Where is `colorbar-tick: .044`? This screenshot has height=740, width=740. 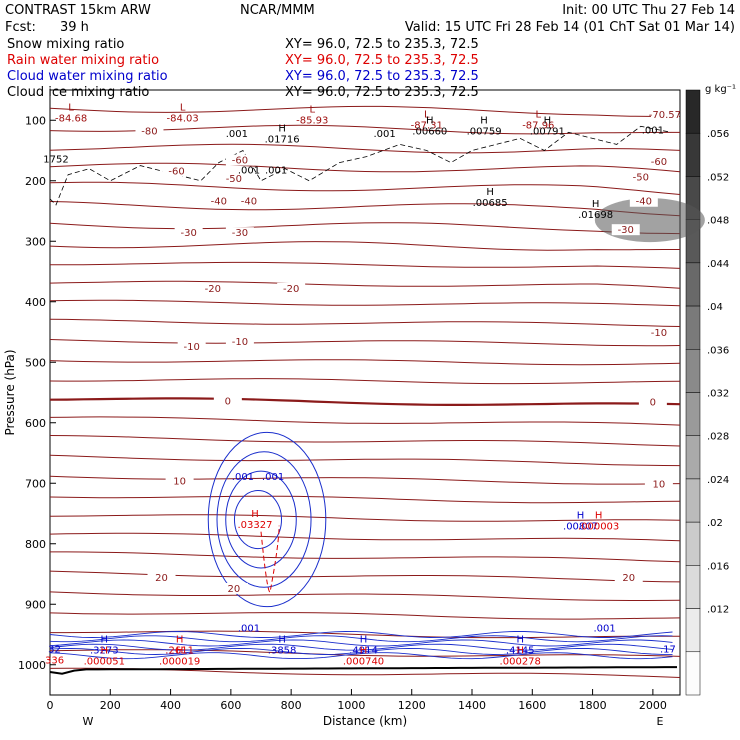
colorbar-tick: .044 is located at coordinates (718, 264).